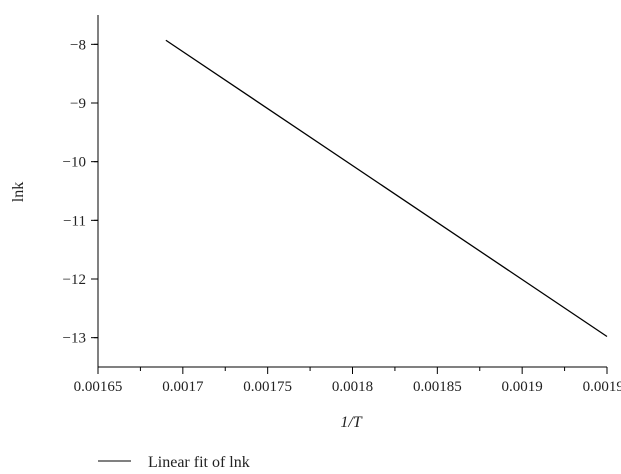 Image resolution: width=621 pixels, height=474 pixels. I want to click on y-tick-label: −11, so click(74, 221).